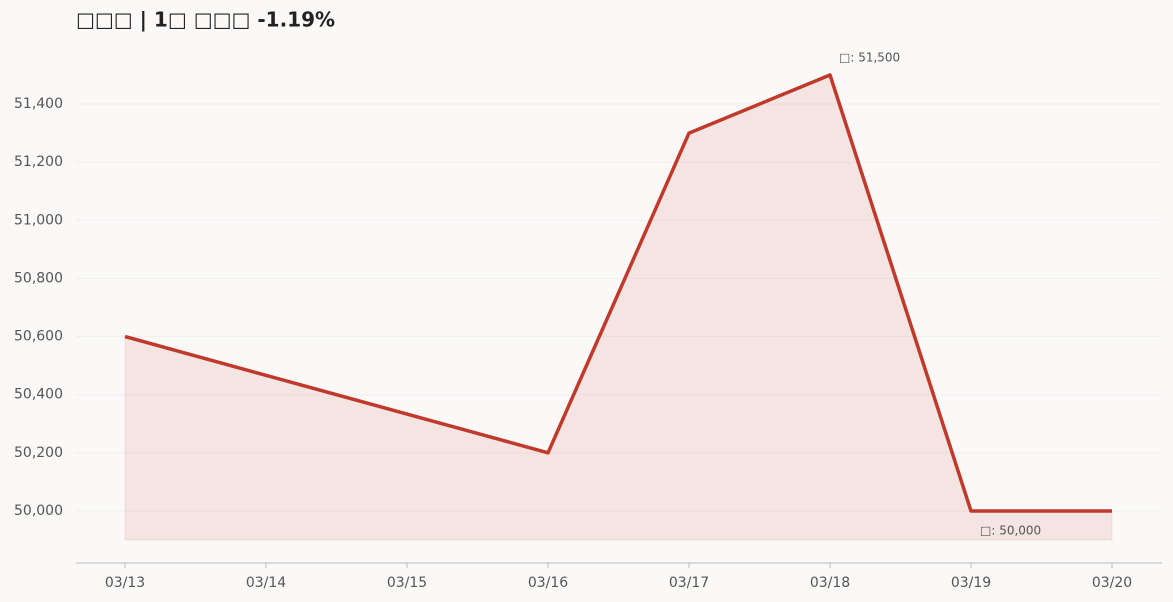 The image size is (1173, 602). I want to click on x-tick-label: 03/18, so click(830, 583).